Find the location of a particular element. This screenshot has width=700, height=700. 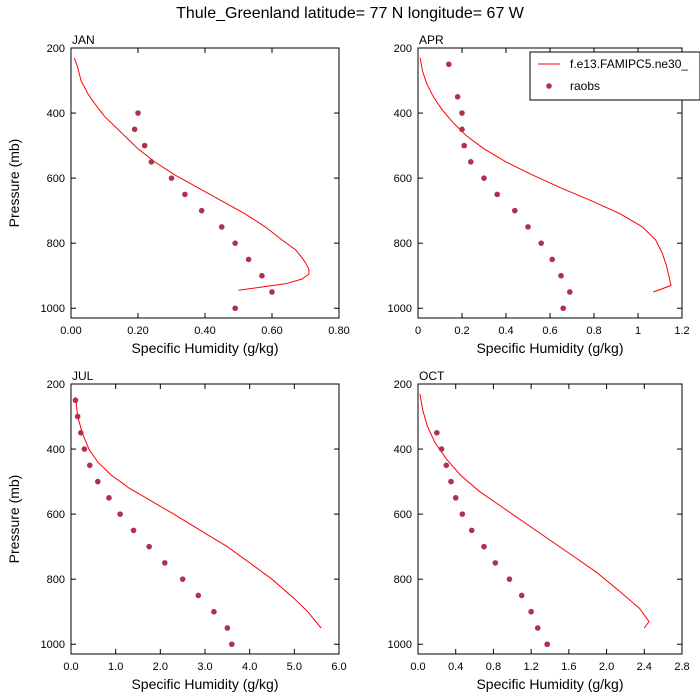

x-tick-label: 4.0 is located at coordinates (249, 667).